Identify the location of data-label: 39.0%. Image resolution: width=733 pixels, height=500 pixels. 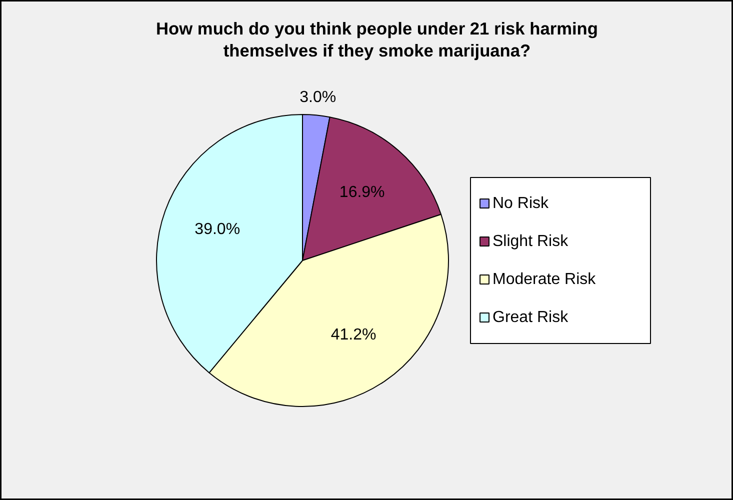
(217, 229).